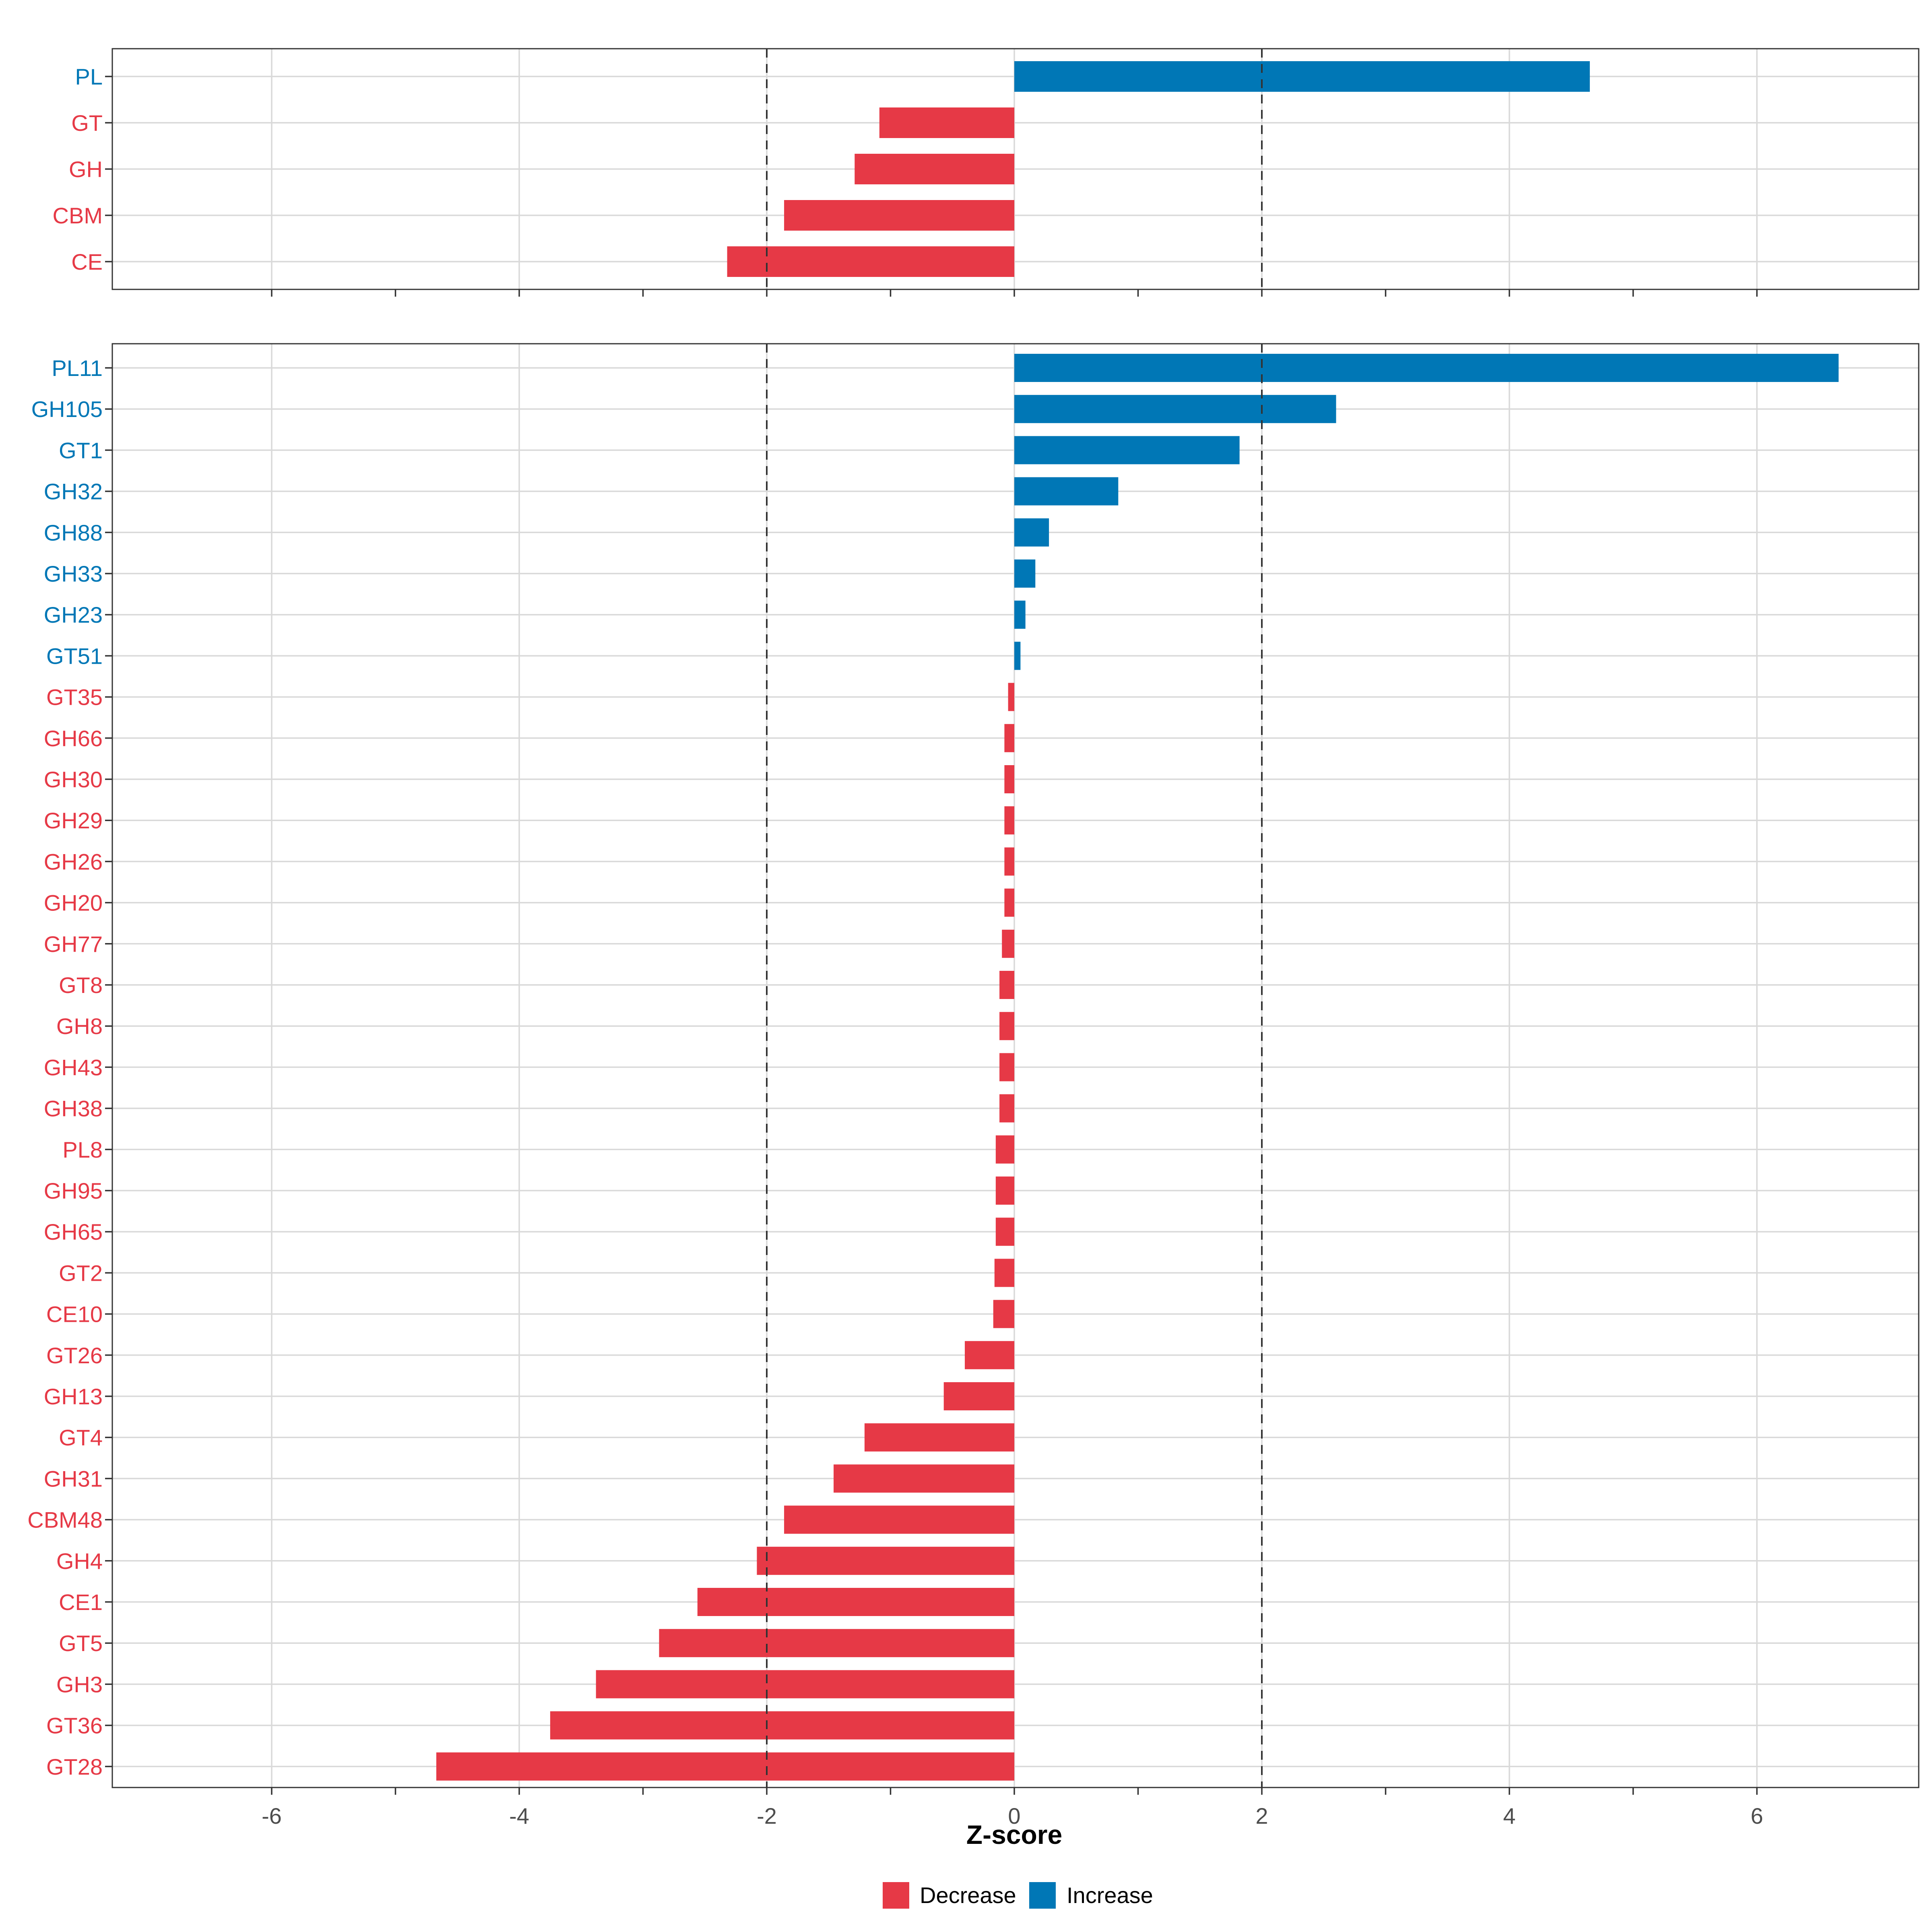  Describe the element at coordinates (1009, 820) in the screenshot. I see `bar-gh29` at that location.